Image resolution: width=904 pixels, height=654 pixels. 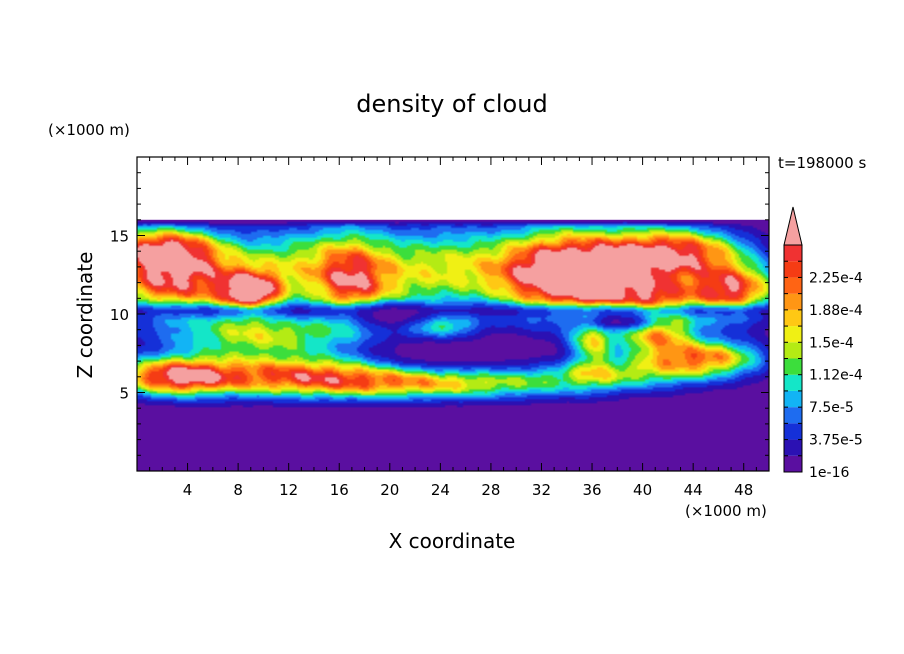 What do you see at coordinates (541, 490) in the screenshot?
I see `x-tick-label: 32` at bounding box center [541, 490].